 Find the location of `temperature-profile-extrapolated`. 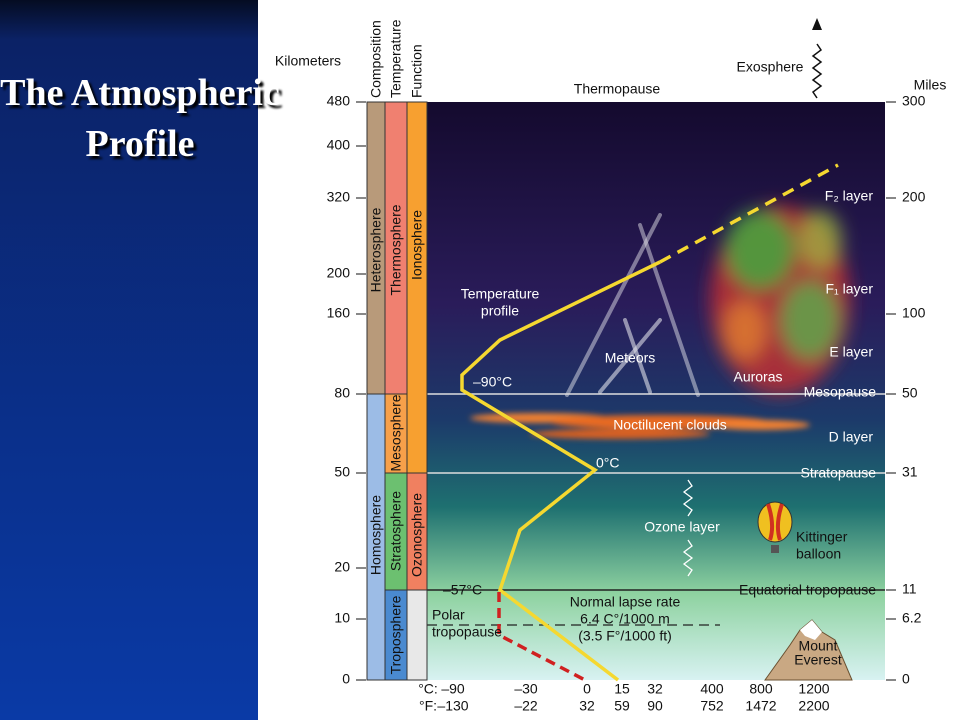

temperature-profile-extrapolated is located at coordinates (749, 213).